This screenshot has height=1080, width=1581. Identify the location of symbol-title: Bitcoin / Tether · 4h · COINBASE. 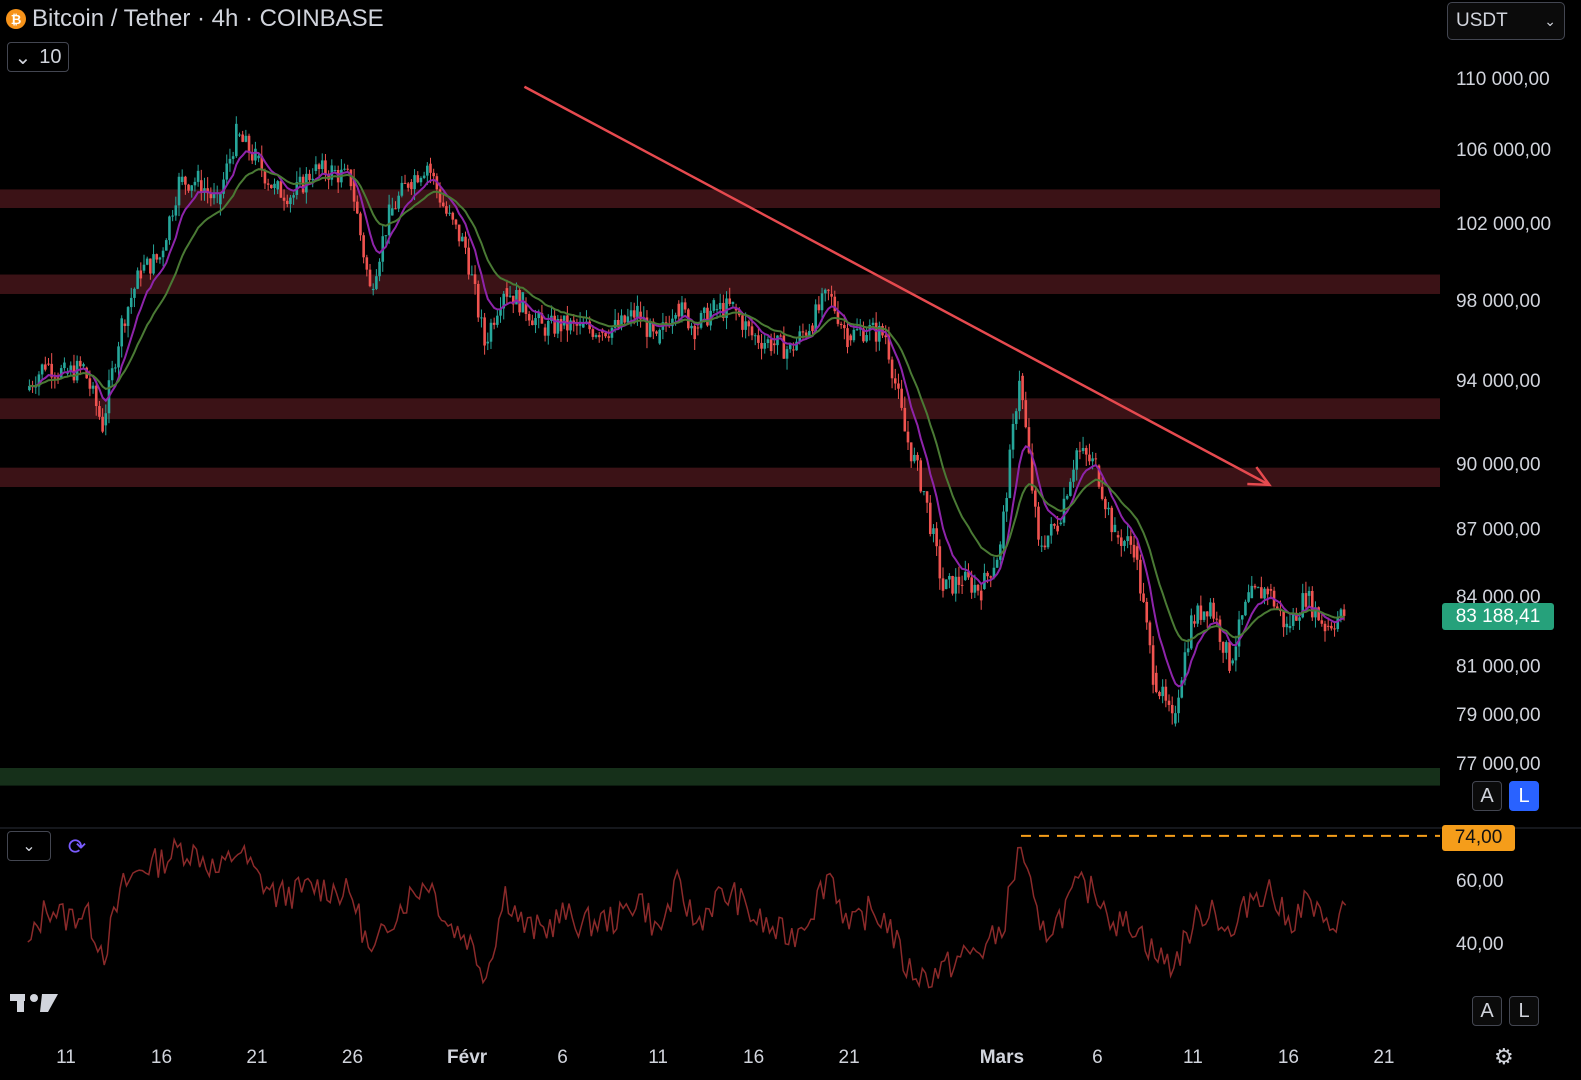
(208, 18).